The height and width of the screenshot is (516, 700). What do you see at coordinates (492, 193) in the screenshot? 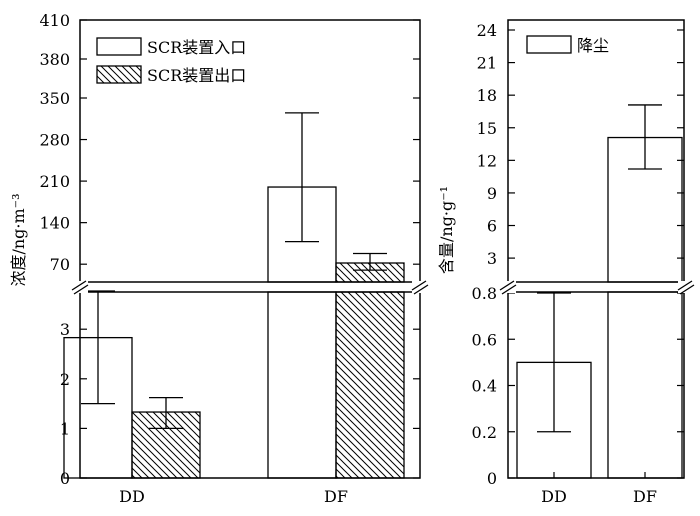
I see `right-ytick-label-upper: 9` at bounding box center [492, 193].